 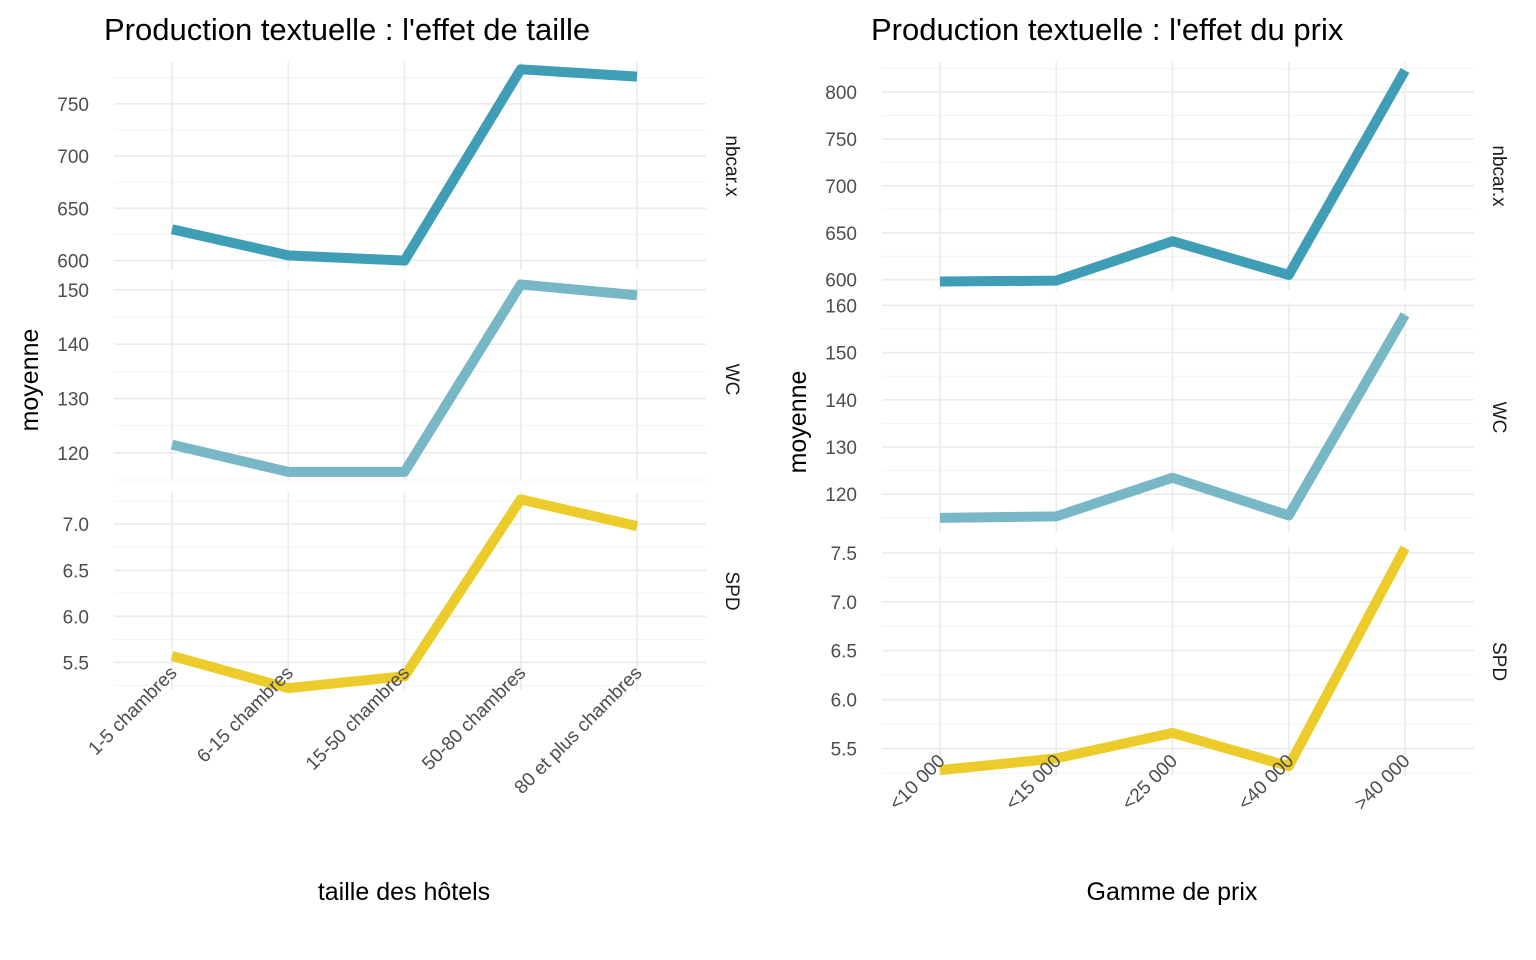 I want to click on facet-panel-WC: 120 130 140 150 WC, so click(x=399, y=380).